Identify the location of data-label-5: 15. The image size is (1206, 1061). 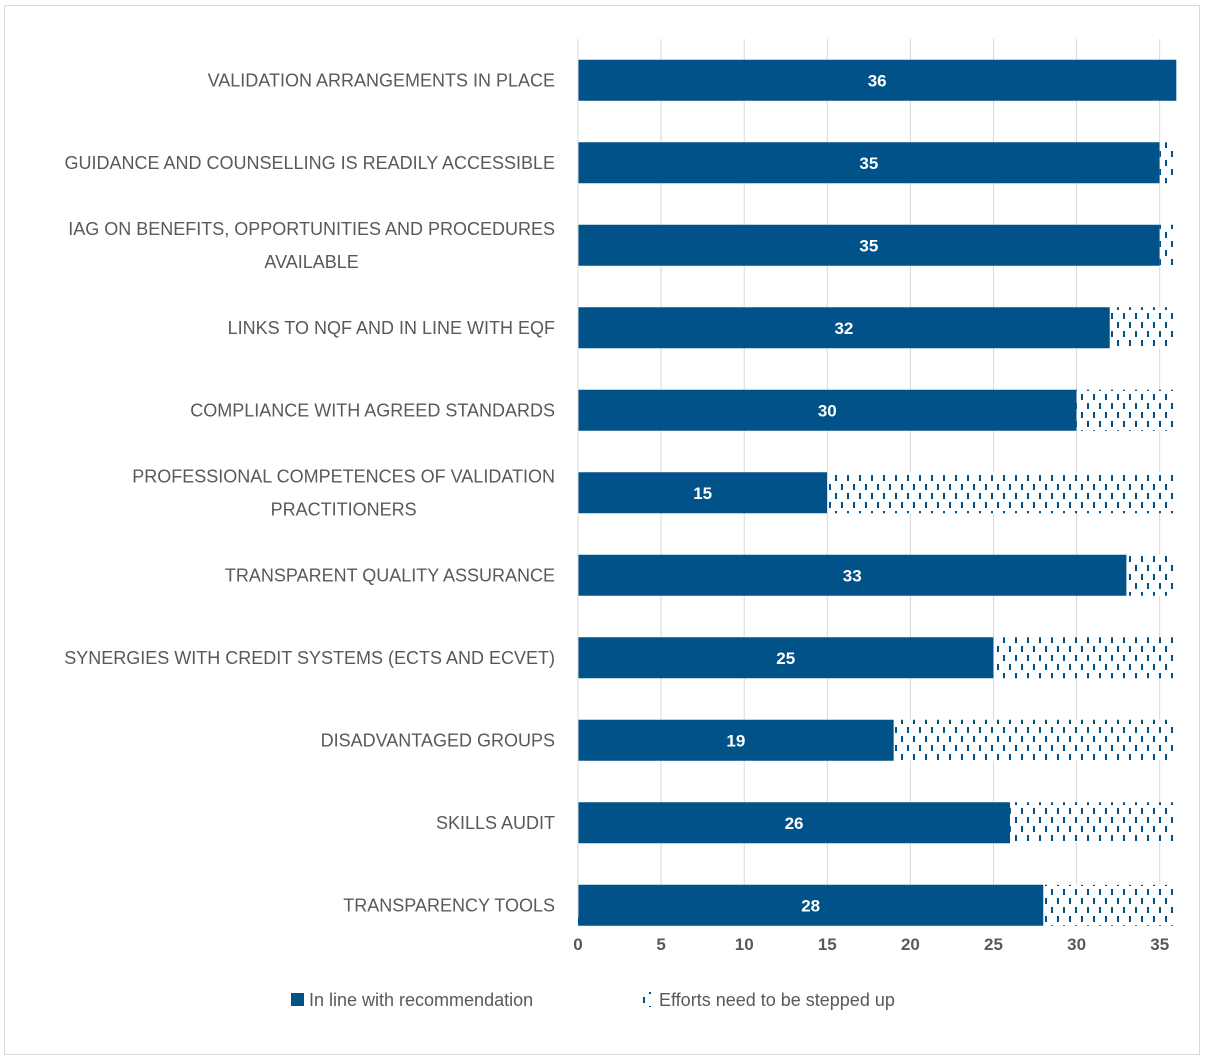
(702, 493).